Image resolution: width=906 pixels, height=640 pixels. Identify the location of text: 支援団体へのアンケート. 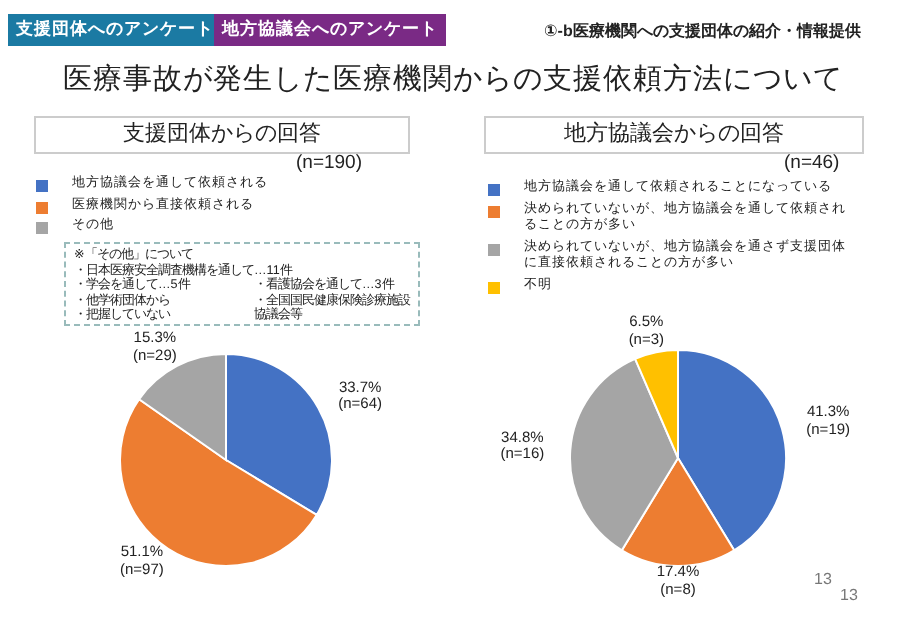
(115, 30).